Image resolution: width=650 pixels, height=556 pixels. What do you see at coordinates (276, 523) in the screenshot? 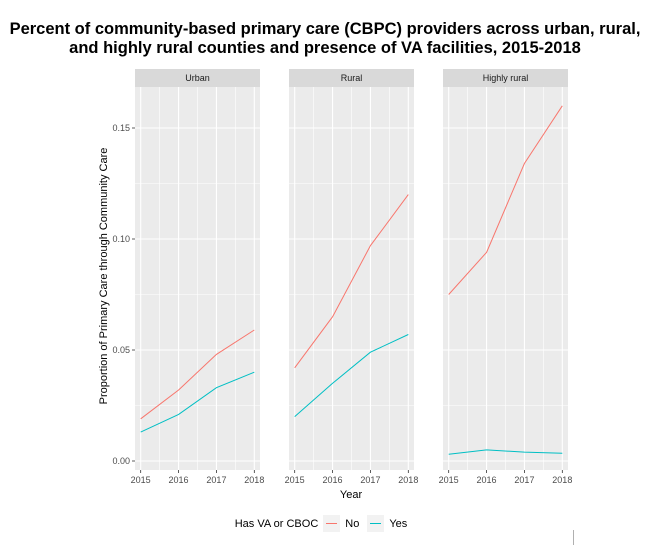
I see `legend-title: Has VA or CBOC` at bounding box center [276, 523].